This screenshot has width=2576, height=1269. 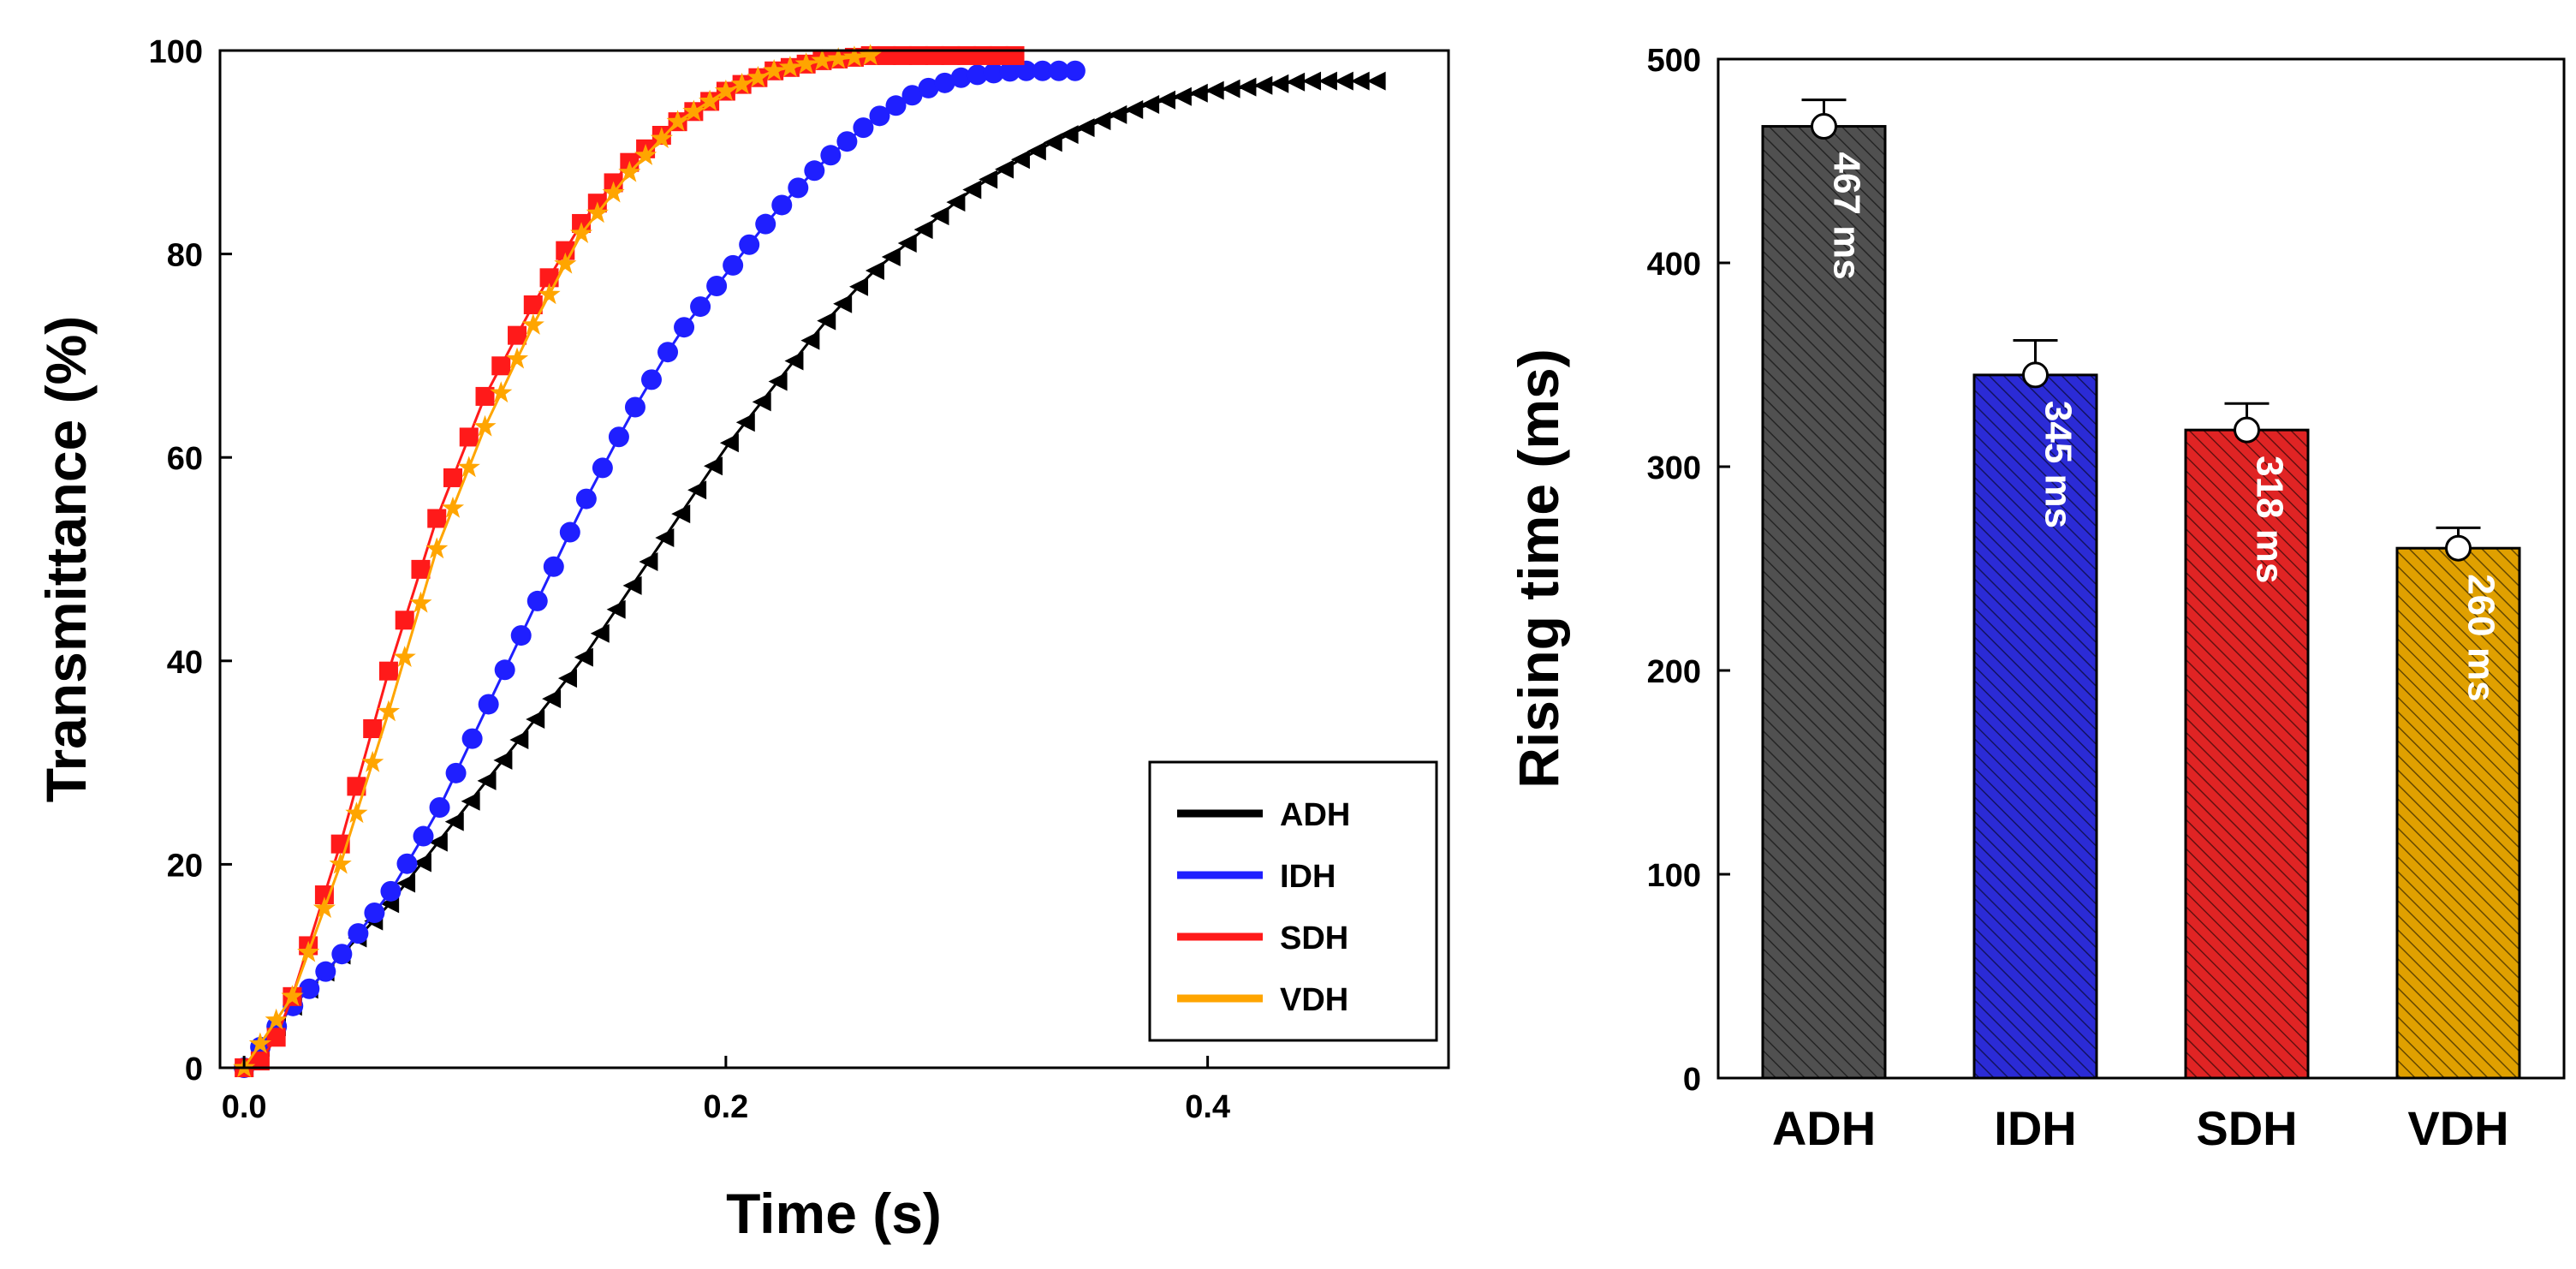 What do you see at coordinates (1263, 907) in the screenshot?
I see `legend-items: ADH IDH SDH VDH` at bounding box center [1263, 907].